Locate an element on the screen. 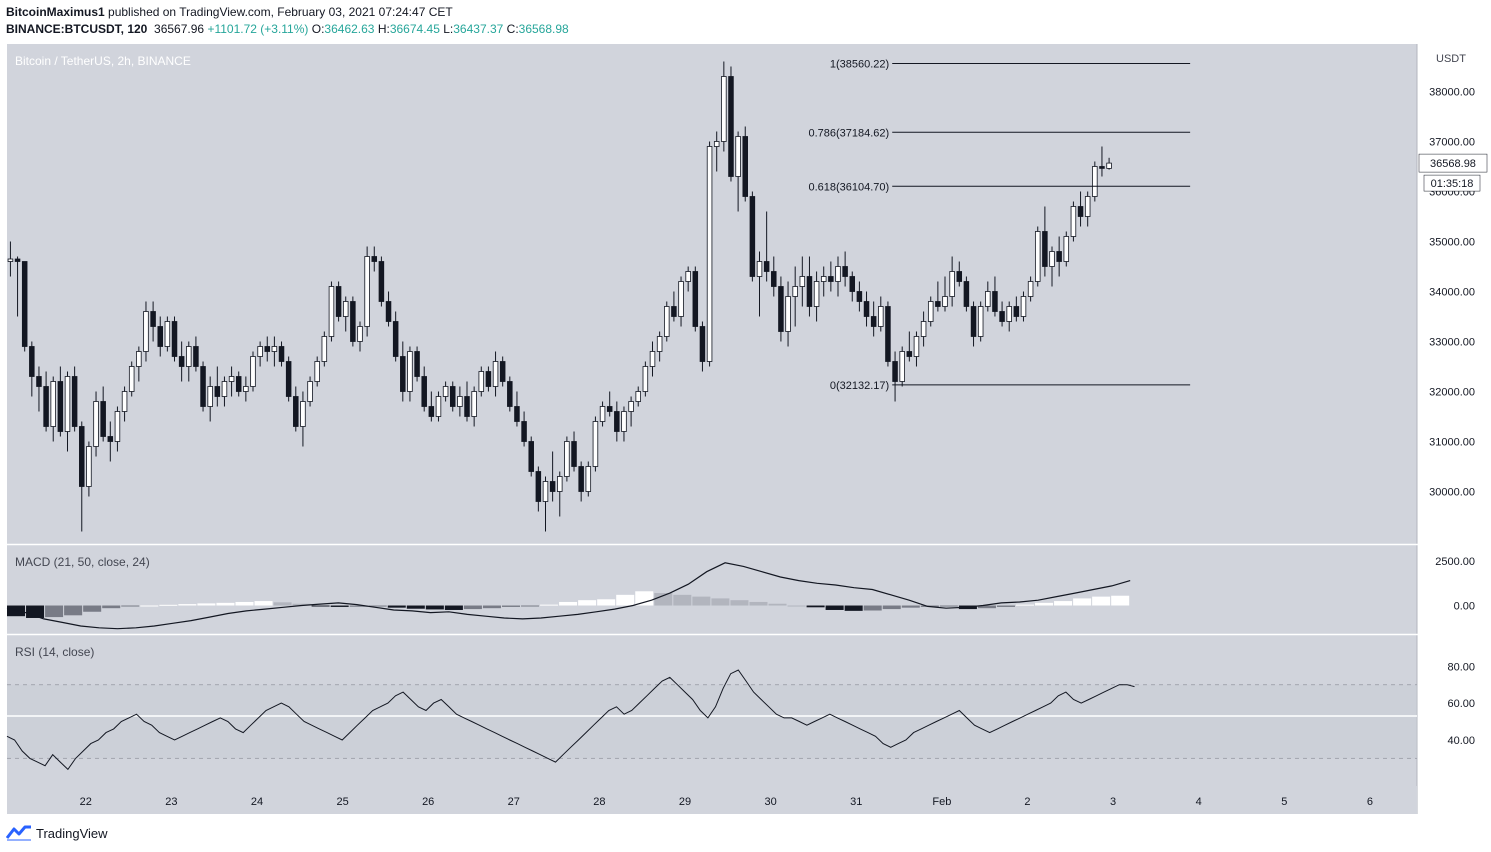 The image size is (1491, 852). time-axis-tick-label: 5 is located at coordinates (1284, 802).